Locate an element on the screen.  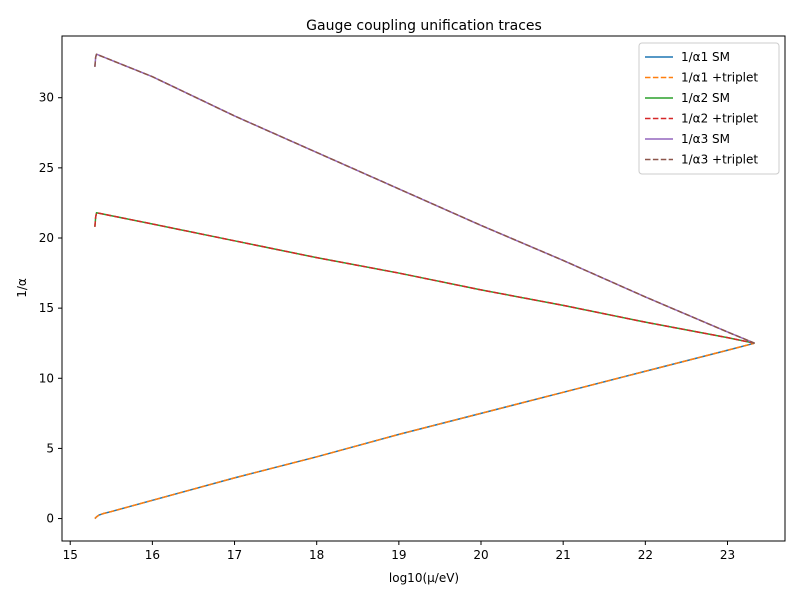
legend-entry: 1/α1 SM is located at coordinates (705, 57).